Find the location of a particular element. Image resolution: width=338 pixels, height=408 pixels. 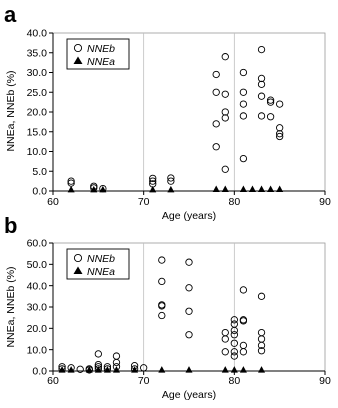

y-tick-label: 35.0 is located at coordinates (37, 53).